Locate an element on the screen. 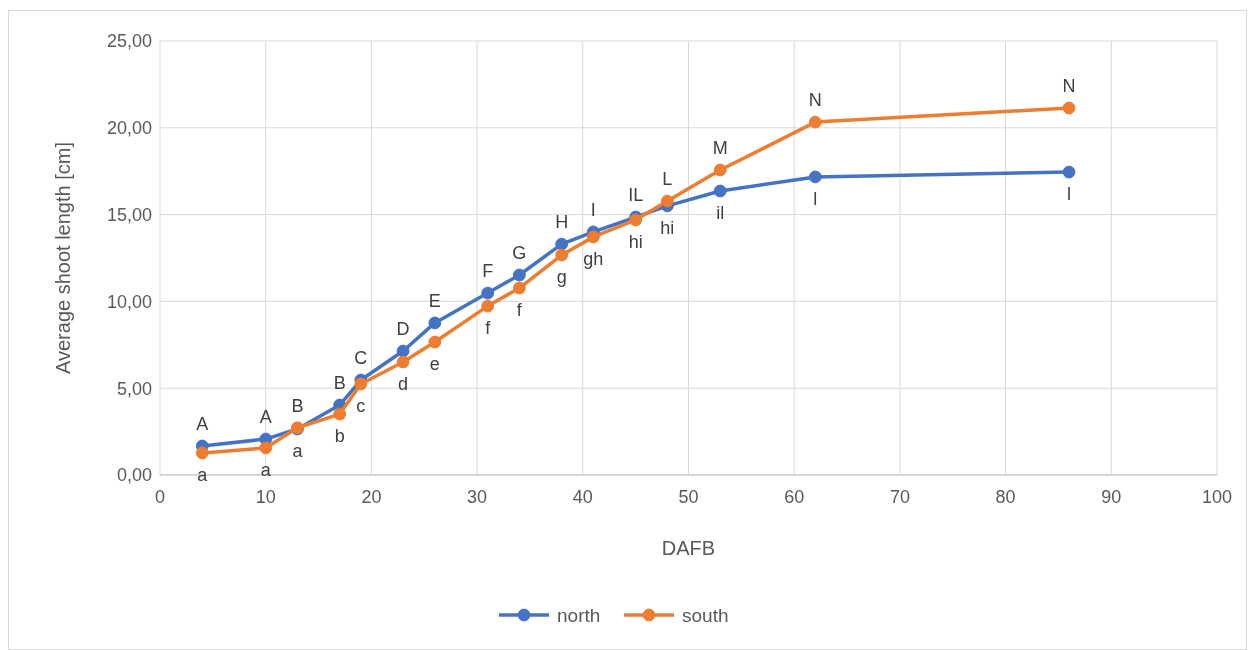 The image size is (1248, 650). x-tick-label: 10 is located at coordinates (265, 497).